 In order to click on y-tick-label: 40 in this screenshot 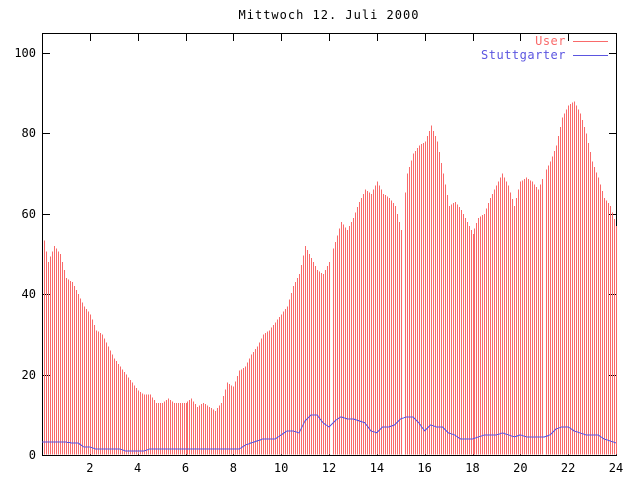, I will do `click(28, 294)`.